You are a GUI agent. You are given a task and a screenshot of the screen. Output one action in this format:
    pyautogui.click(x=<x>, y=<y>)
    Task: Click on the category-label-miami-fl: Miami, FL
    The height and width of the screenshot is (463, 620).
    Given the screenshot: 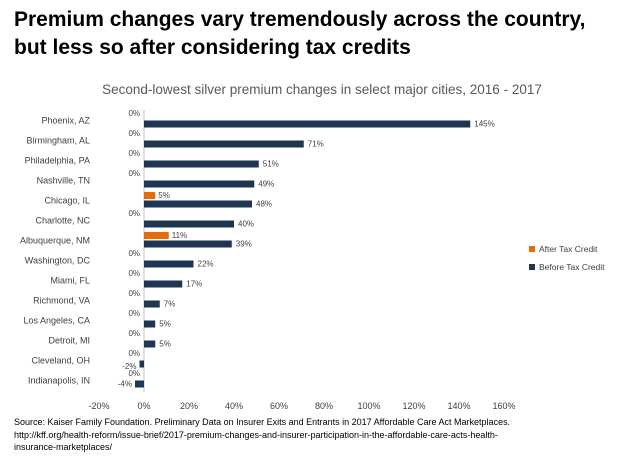 What is the action you would take?
    pyautogui.click(x=70, y=280)
    